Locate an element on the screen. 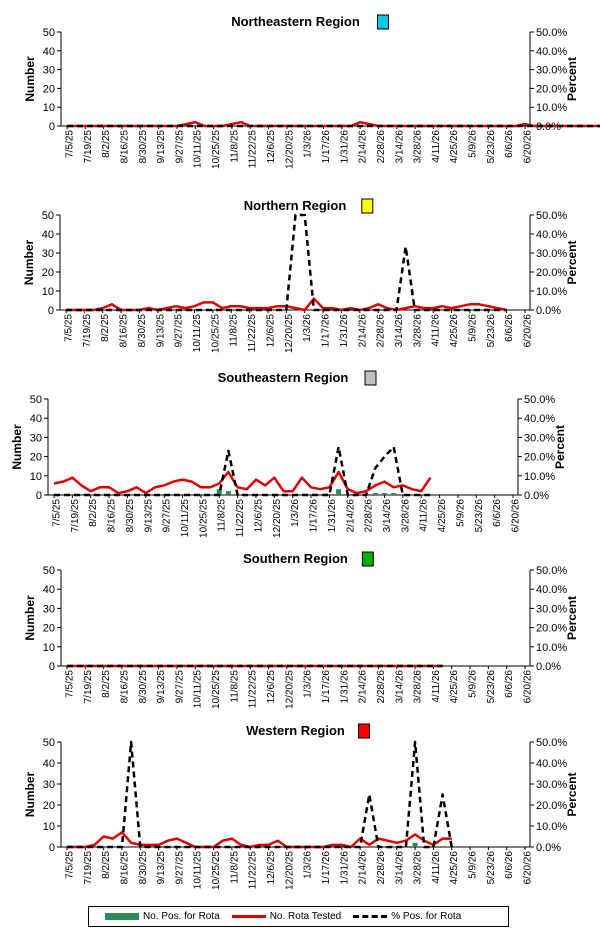  line-percent is located at coordinates (242, 471).